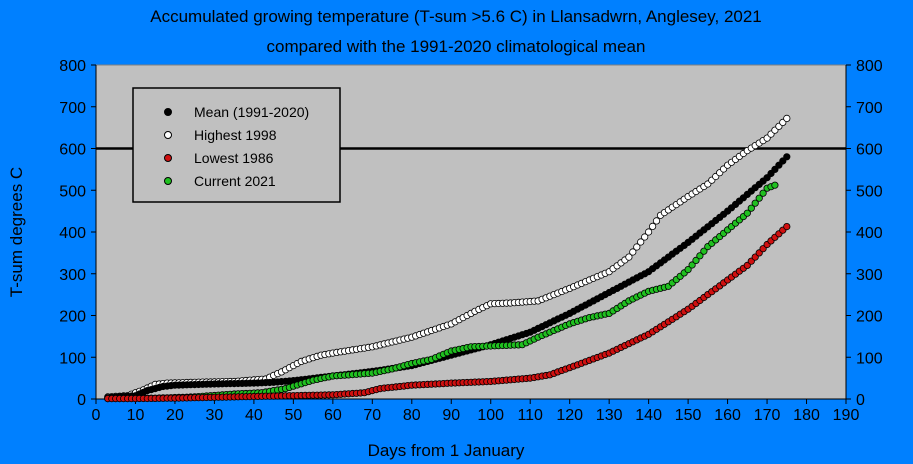 This screenshot has width=913, height=464. I want to click on x-tick-label: 180, so click(806, 415).